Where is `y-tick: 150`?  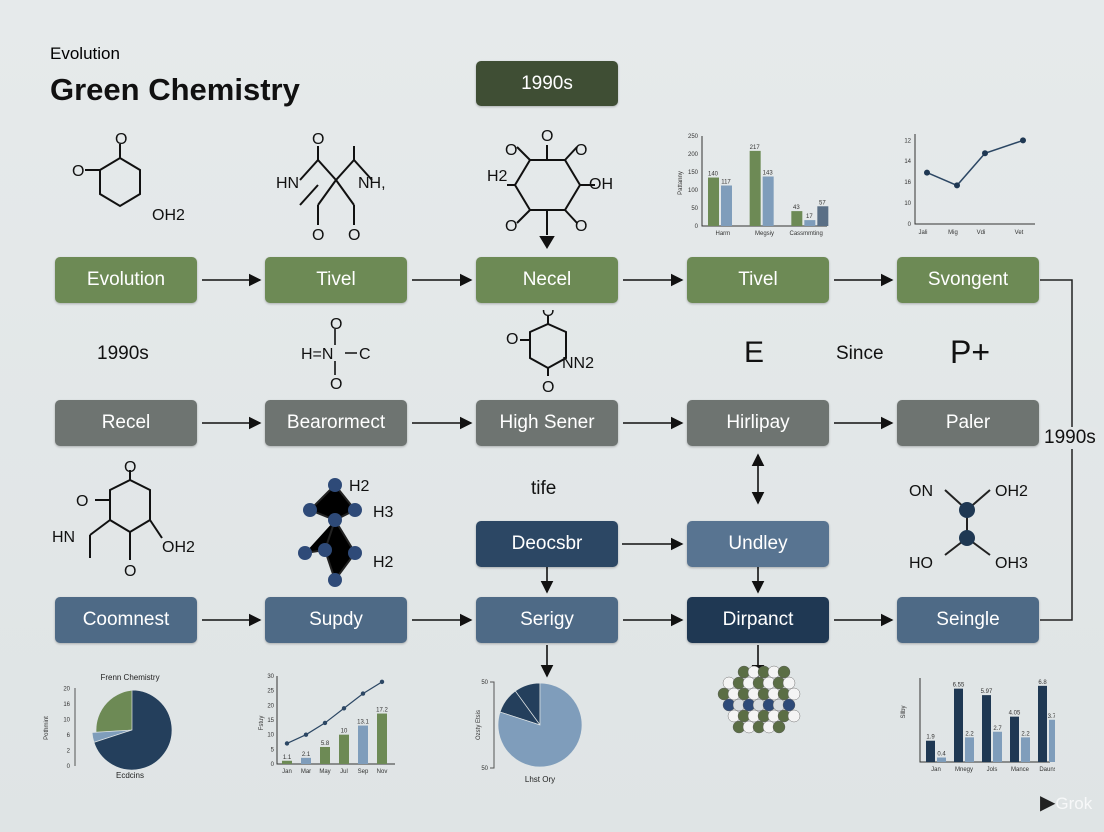 y-tick: 150 is located at coordinates (693, 173).